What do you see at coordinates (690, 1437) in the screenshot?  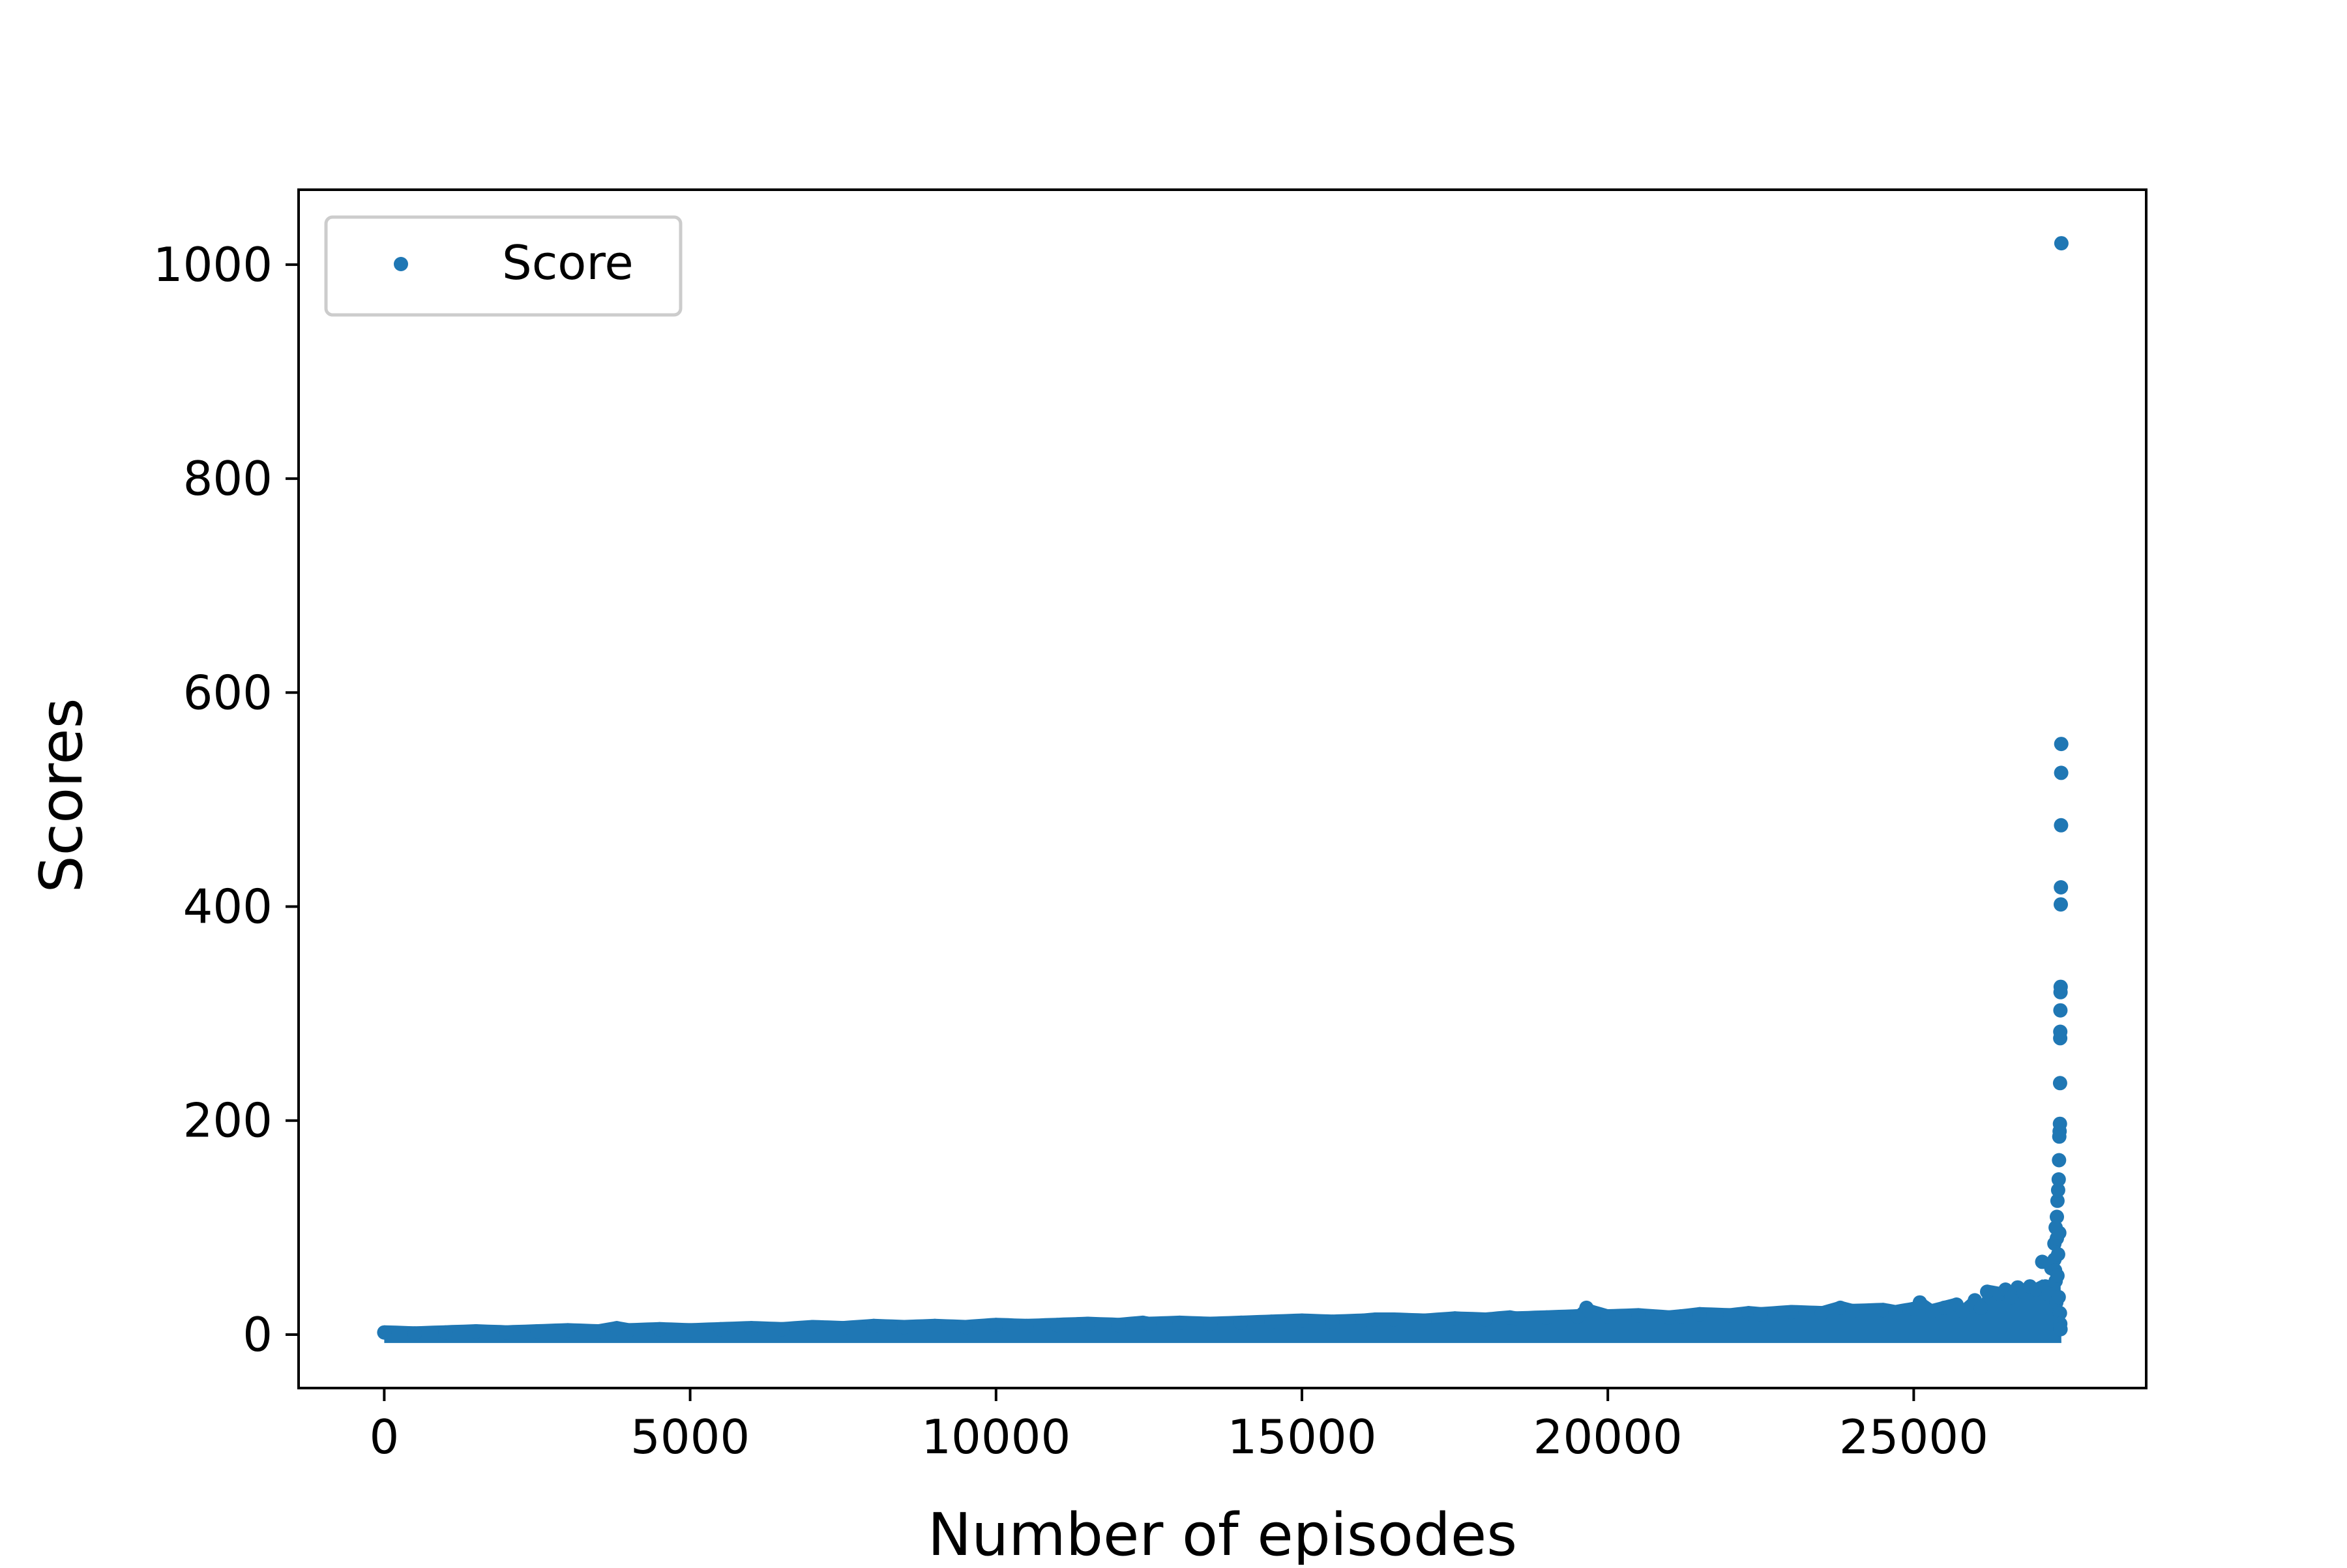 I see `x-tick-label: 5000` at bounding box center [690, 1437].